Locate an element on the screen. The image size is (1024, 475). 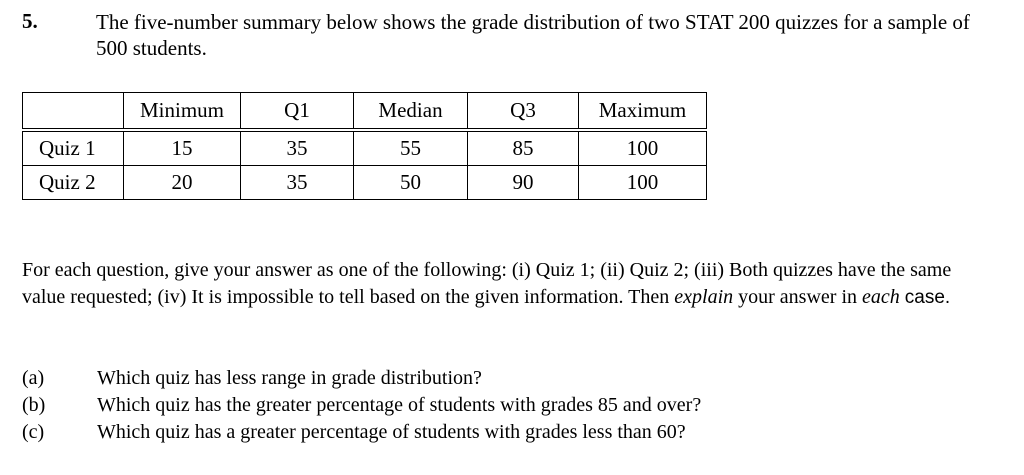
emphasis: each is located at coordinates (881, 297).